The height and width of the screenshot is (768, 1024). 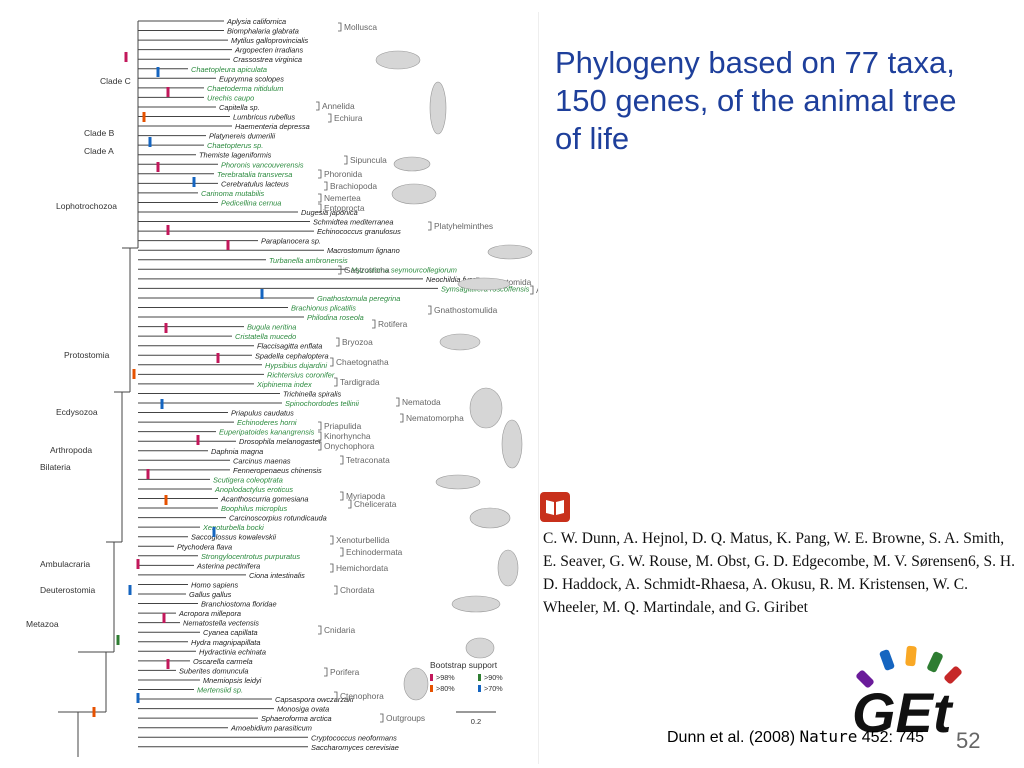 I want to click on taxon-label: Saccharomyces cerevisiae, so click(x=355, y=747).